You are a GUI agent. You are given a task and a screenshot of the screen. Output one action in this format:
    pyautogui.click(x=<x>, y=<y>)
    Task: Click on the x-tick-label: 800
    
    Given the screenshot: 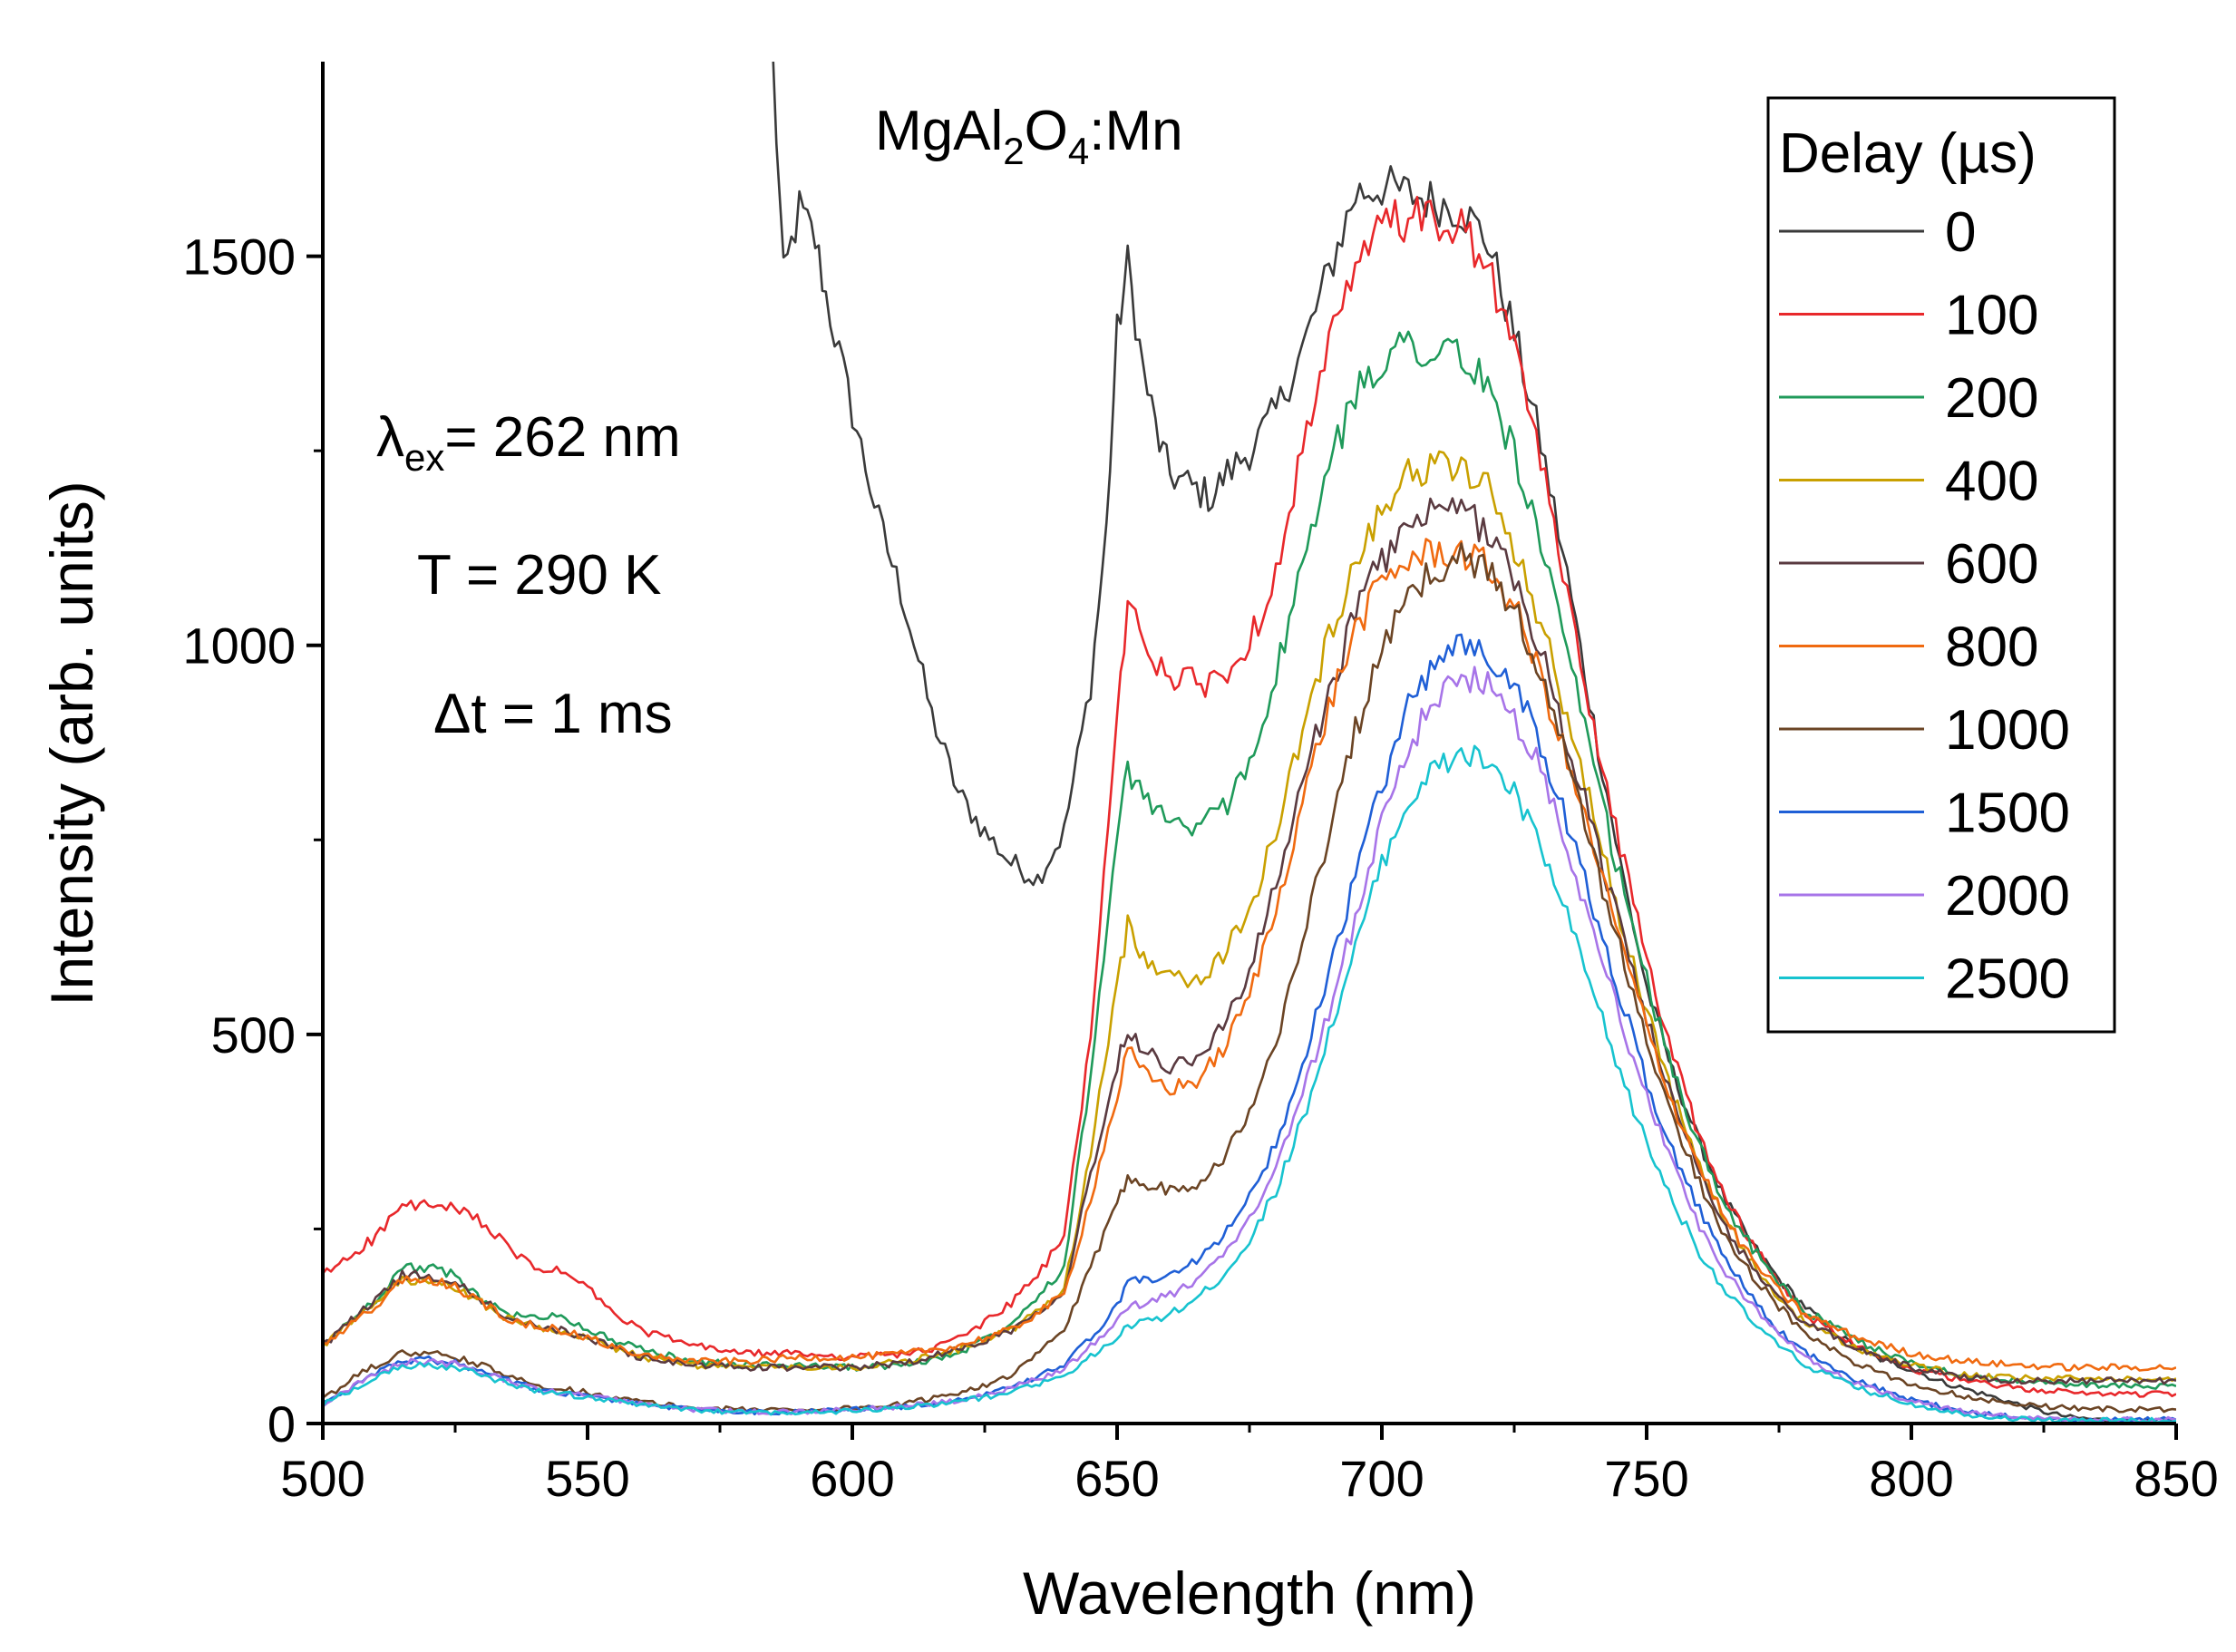 What is the action you would take?
    pyautogui.click(x=1911, y=1478)
    